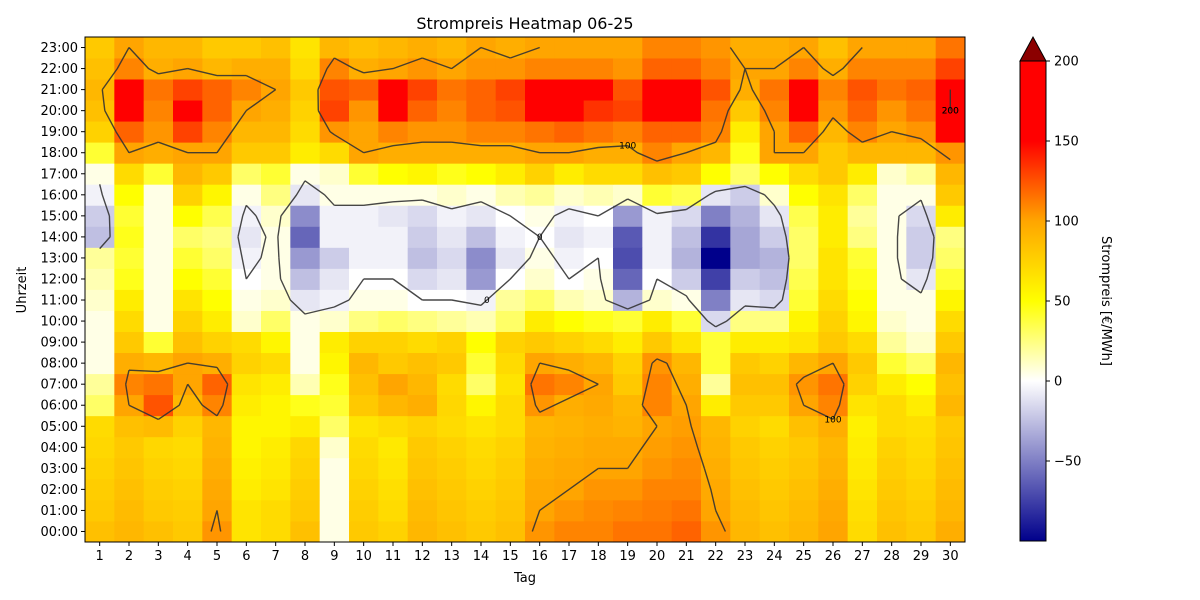 This screenshot has height=600, width=1200. I want to click on y-tick-label: 17:00, so click(59, 174).